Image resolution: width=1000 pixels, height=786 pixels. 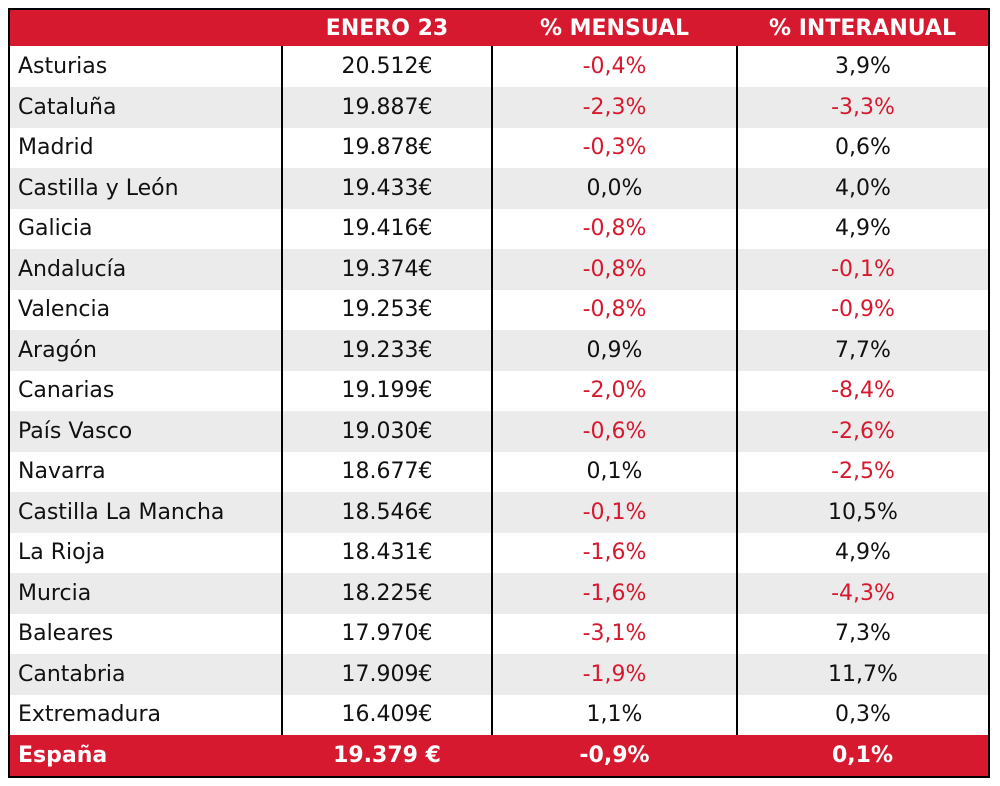 I want to click on row-label: Extremadura, so click(x=146, y=715).